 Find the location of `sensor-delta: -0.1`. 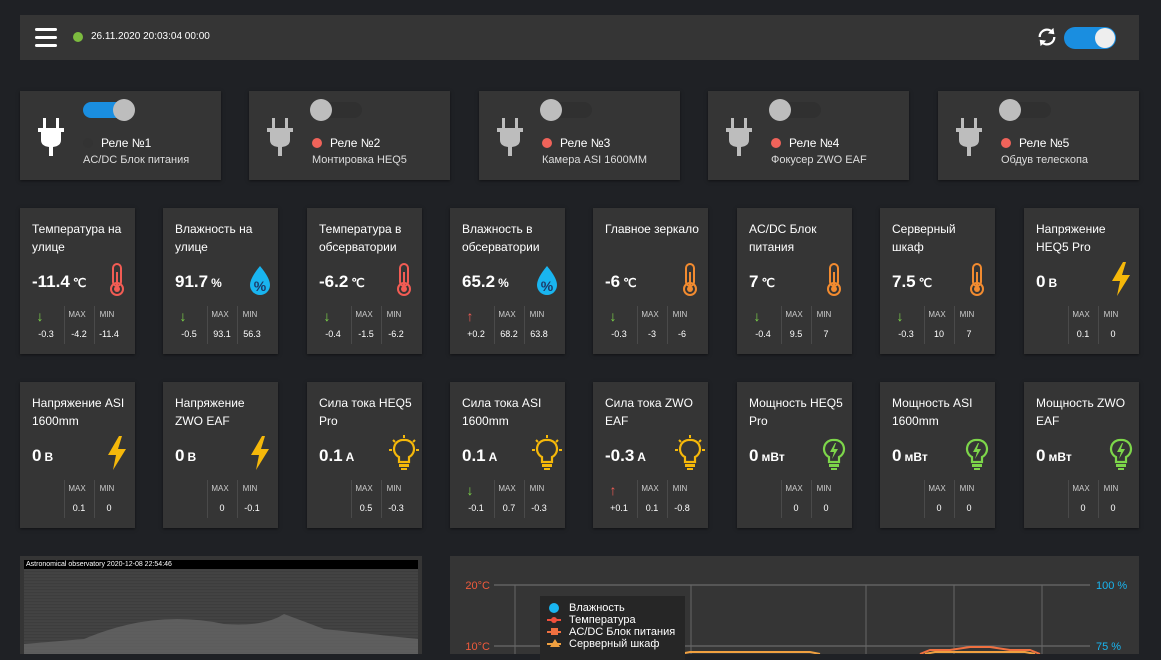

sensor-delta: -0.1 is located at coordinates (476, 508).